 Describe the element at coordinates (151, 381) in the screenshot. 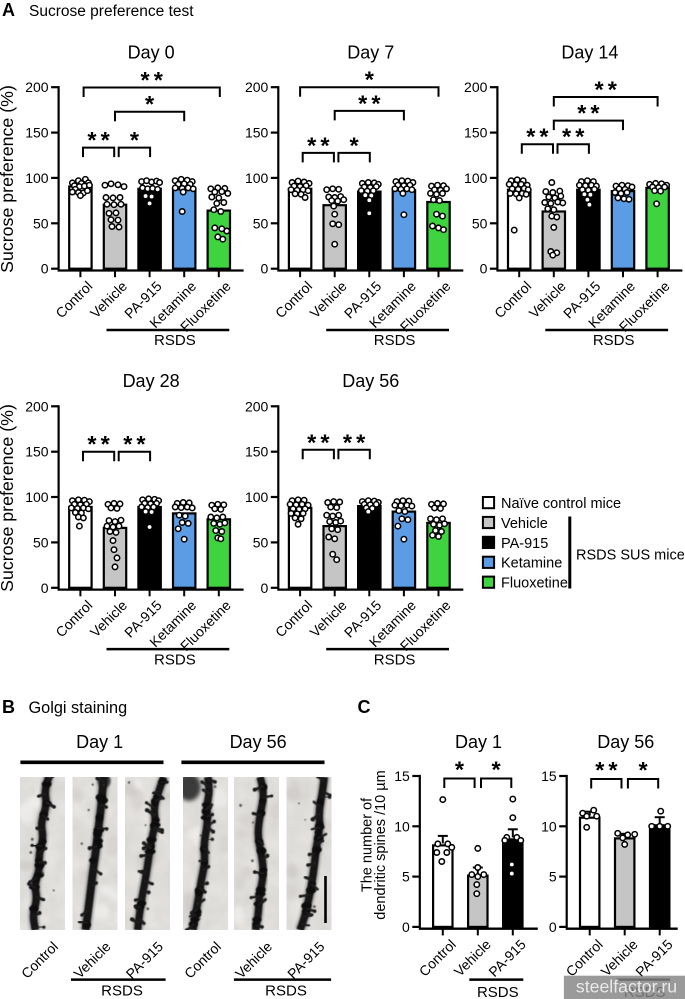

I see `svg-text: Day 28` at that location.